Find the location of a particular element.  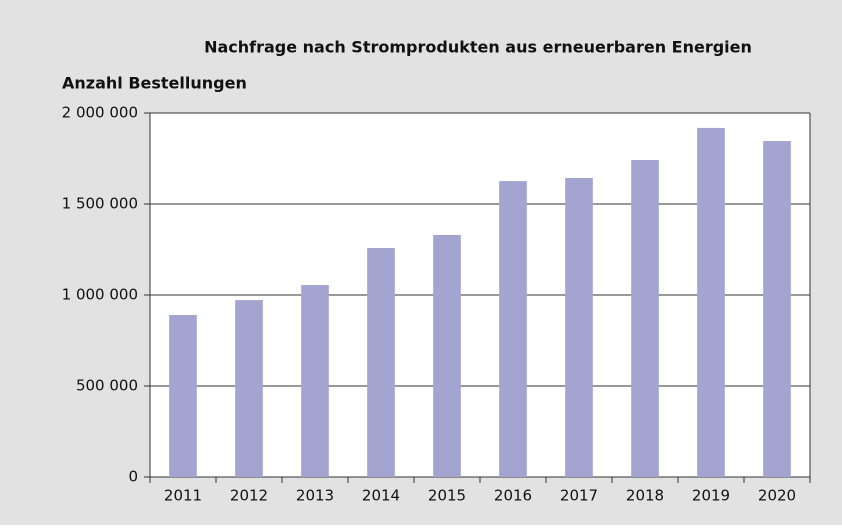

x-tick-label: 2020 is located at coordinates (777, 496).